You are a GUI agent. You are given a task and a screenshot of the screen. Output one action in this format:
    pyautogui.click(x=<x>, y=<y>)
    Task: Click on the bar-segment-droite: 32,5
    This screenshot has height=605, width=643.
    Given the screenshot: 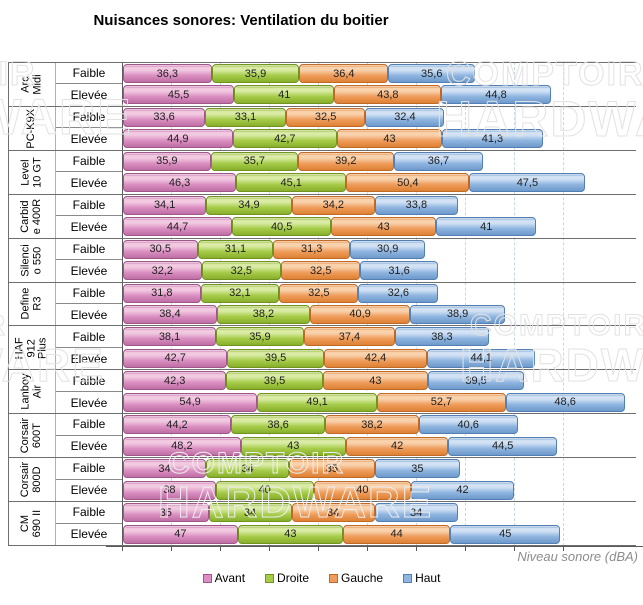 What is the action you would take?
    pyautogui.click(x=241, y=271)
    